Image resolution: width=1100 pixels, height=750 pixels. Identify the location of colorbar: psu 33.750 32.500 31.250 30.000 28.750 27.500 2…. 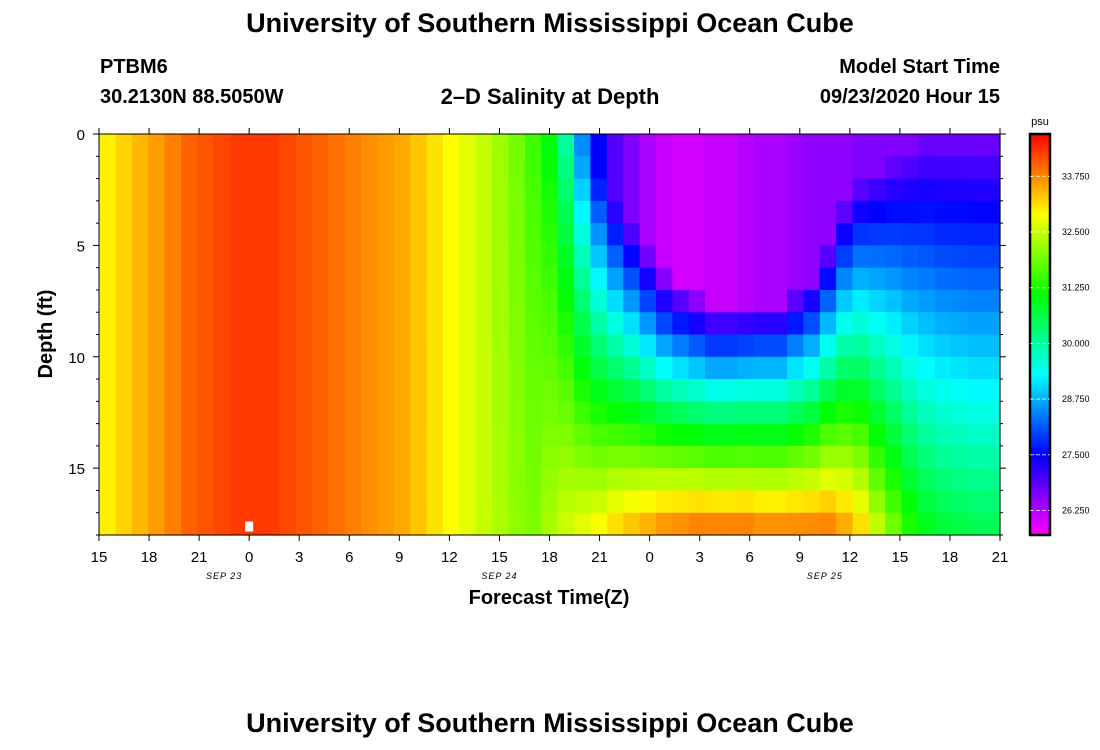
(1059, 326).